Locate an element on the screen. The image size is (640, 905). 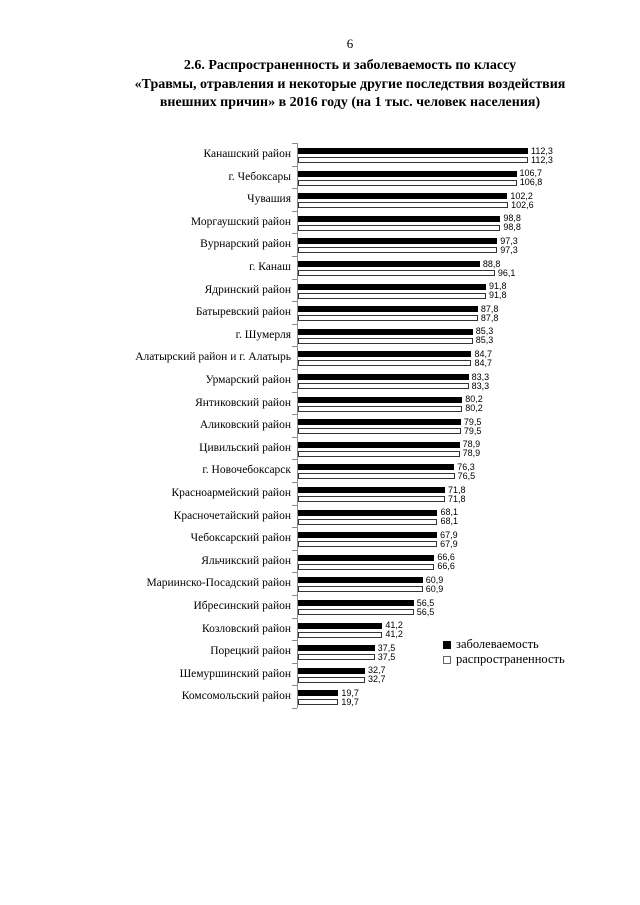
category-label: Шемуршинский район is located at coordinates (235, 673).